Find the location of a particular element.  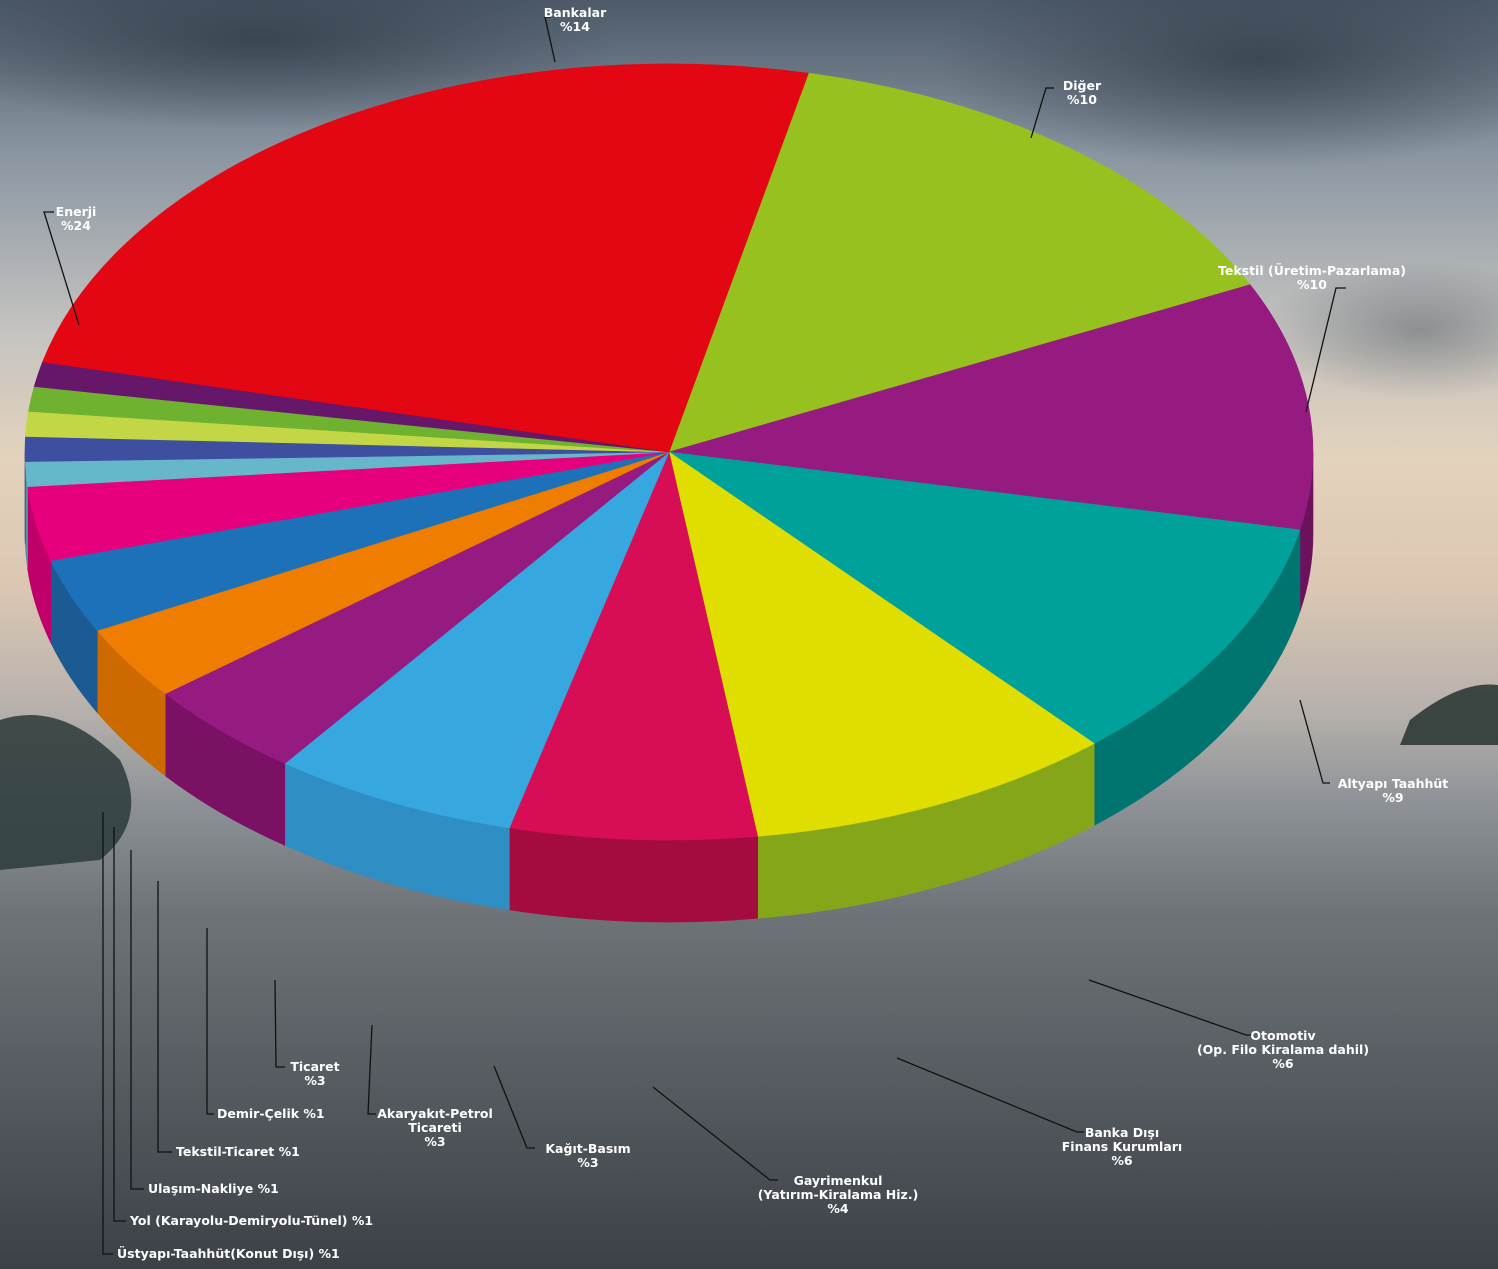

label-diger: Diğer %10 is located at coordinates (1082, 92).